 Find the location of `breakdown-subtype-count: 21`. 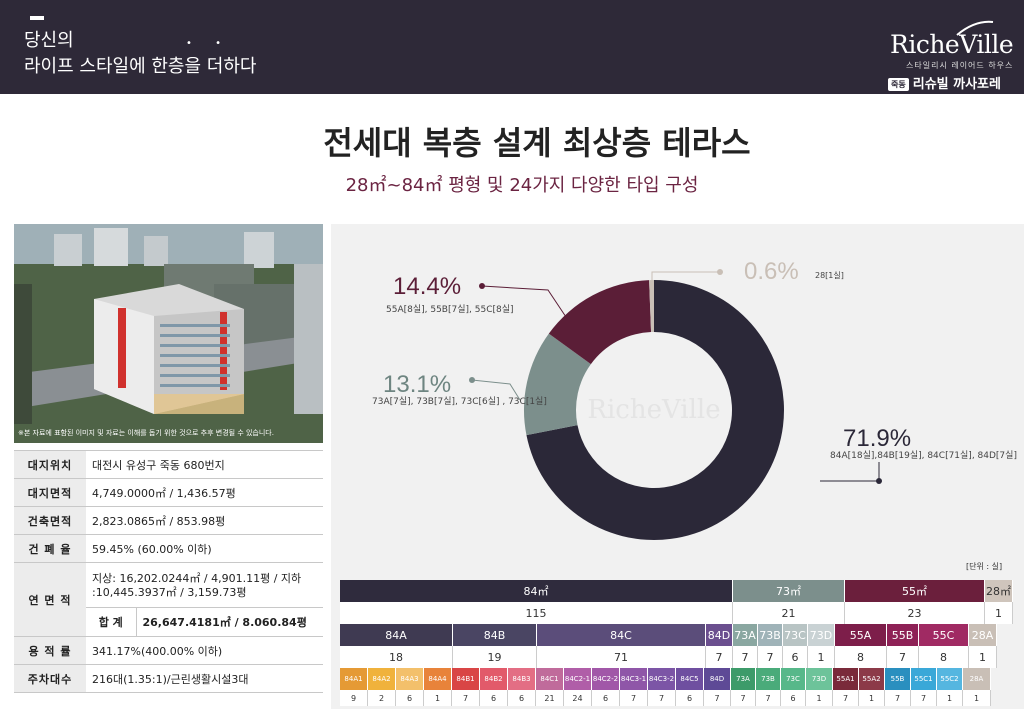

breakdown-subtype-count: 21 is located at coordinates (550, 698).